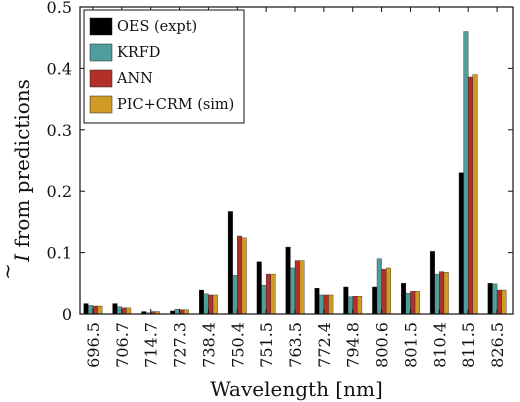 Image resolution: width=520 pixels, height=402 pixels. What do you see at coordinates (411, 345) in the screenshot?
I see `x-tick-label: 801.5` at bounding box center [411, 345].